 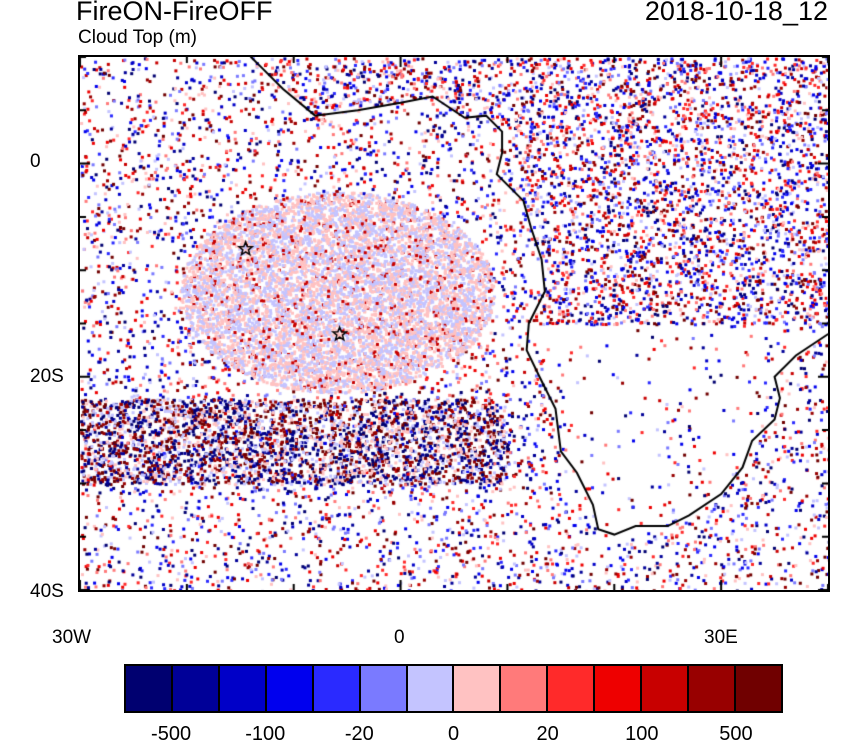 What do you see at coordinates (359, 734) in the screenshot?
I see `colorbar-label: -20` at bounding box center [359, 734].